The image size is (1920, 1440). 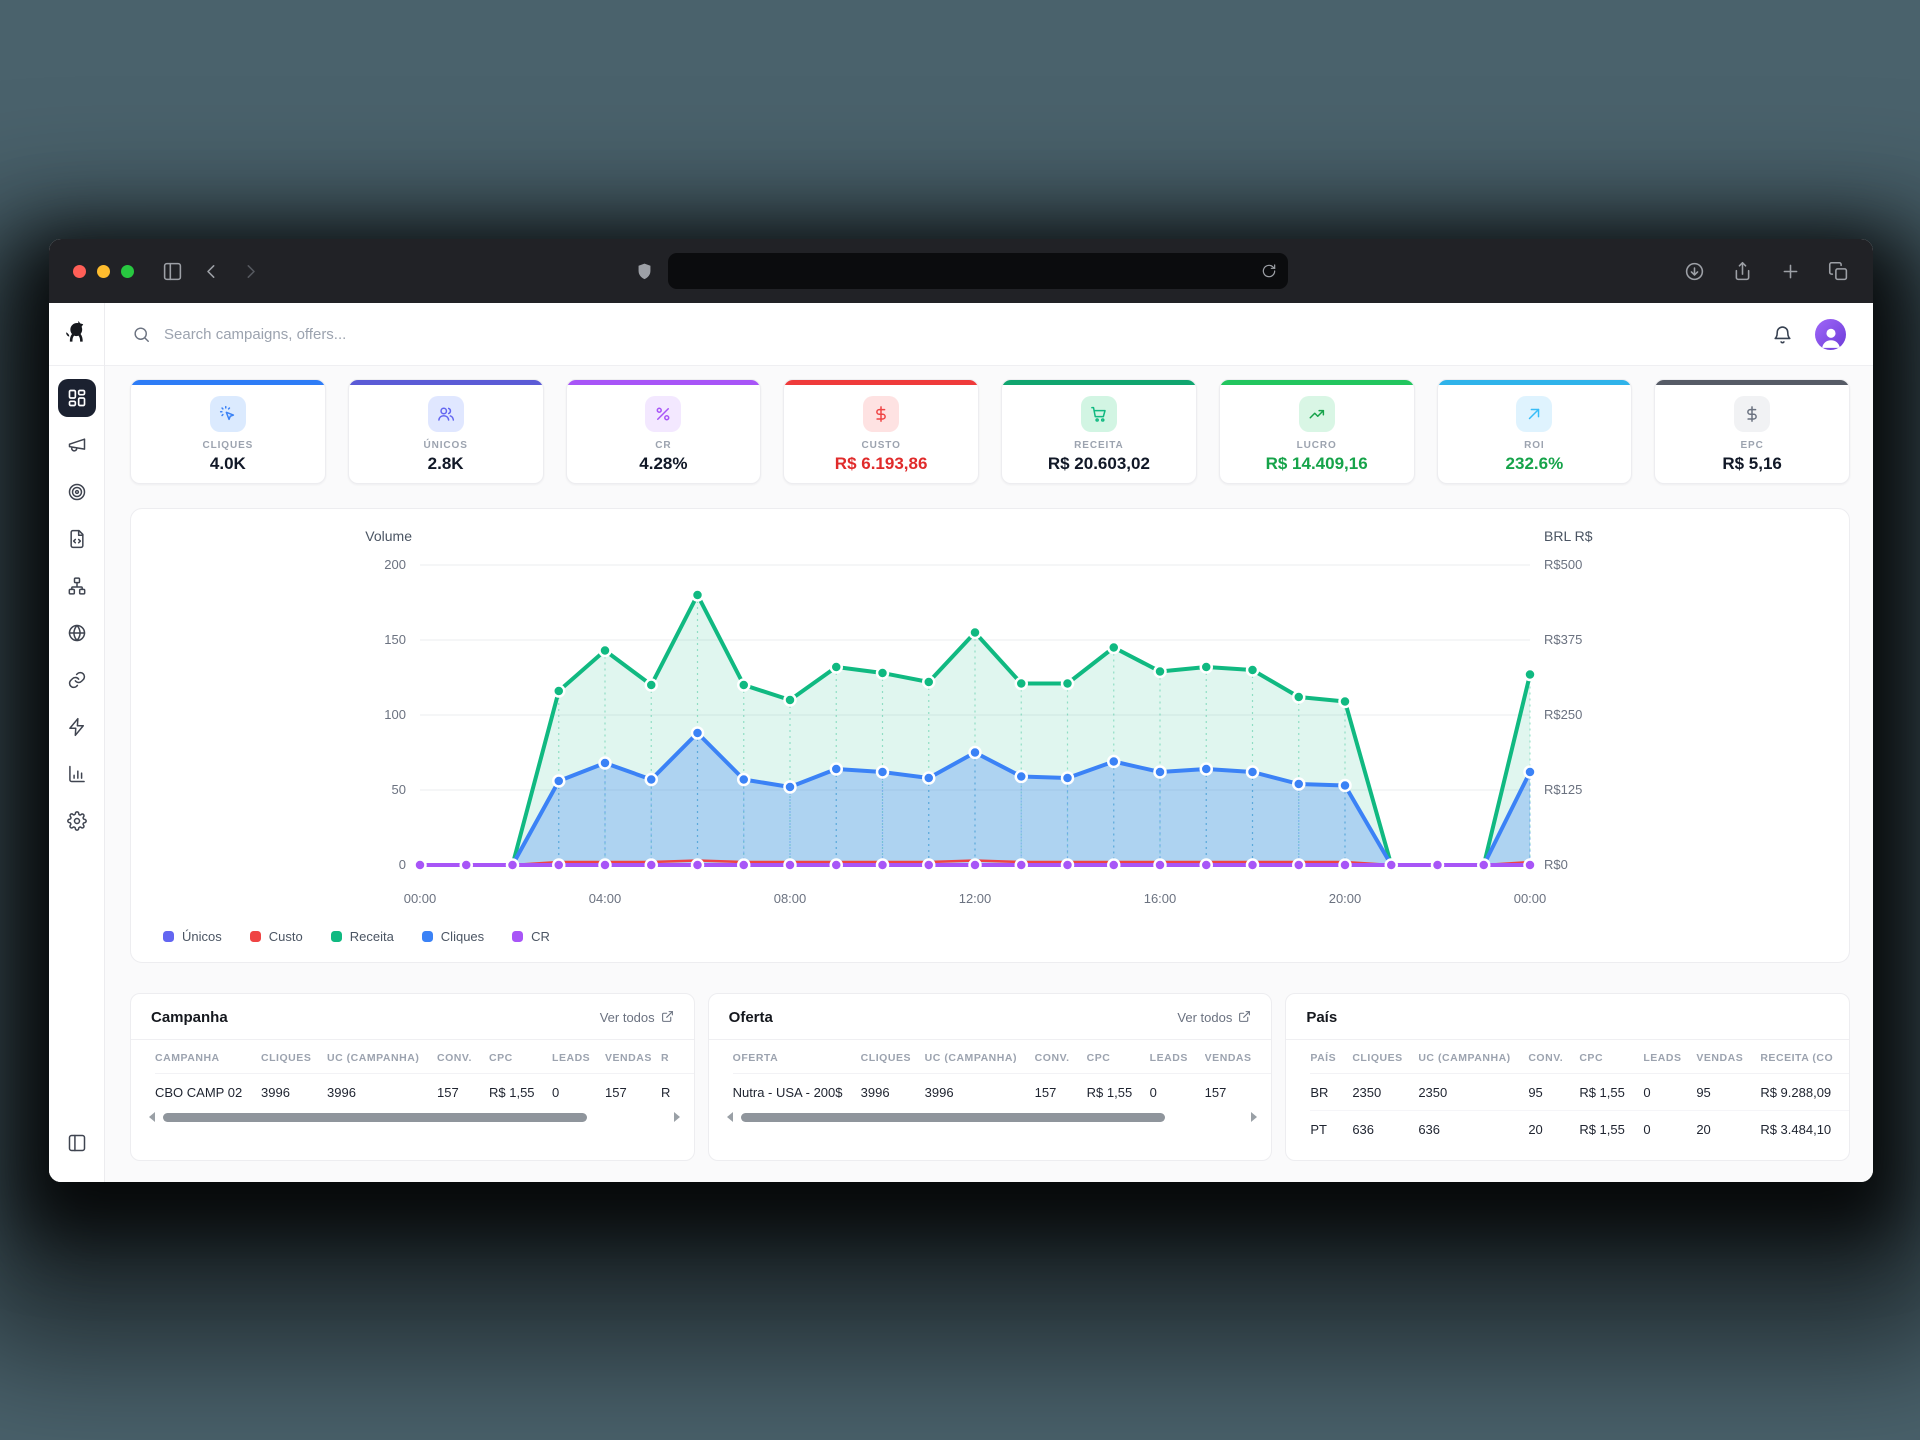 What do you see at coordinates (663, 463) in the screenshot?
I see `kpi-value: 4.28%` at bounding box center [663, 463].